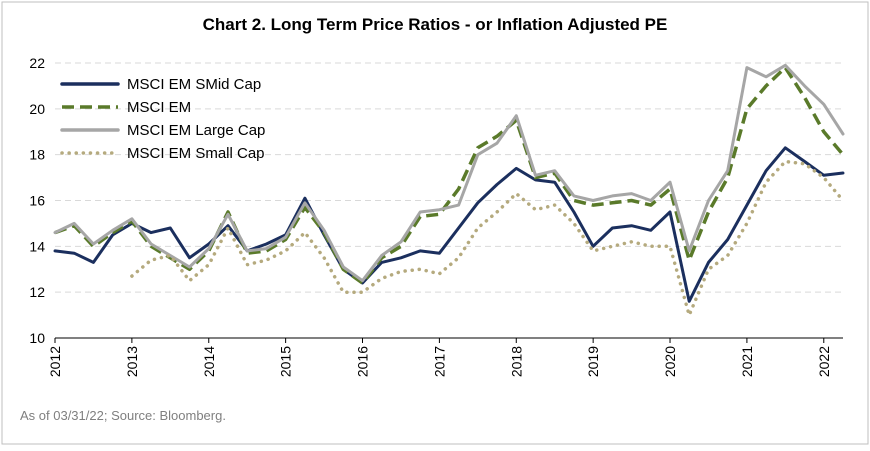 The image size is (870, 451). What do you see at coordinates (286, 361) in the screenshot?
I see `x-tick-label: 2015` at bounding box center [286, 361].